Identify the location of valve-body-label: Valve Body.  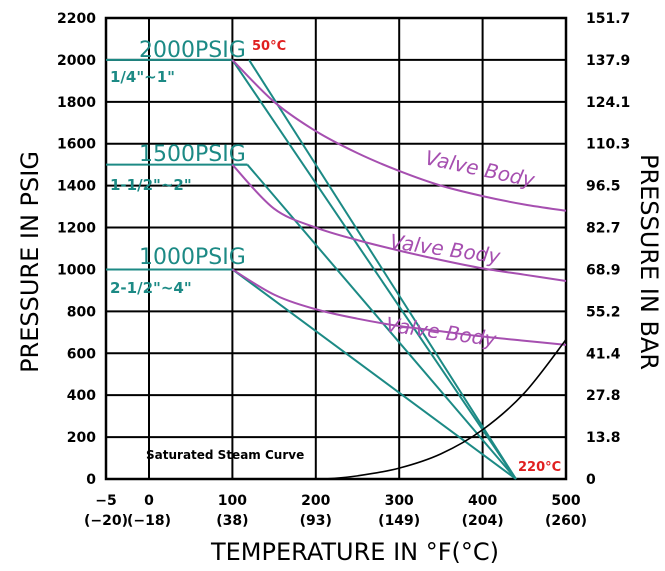
(445, 248).